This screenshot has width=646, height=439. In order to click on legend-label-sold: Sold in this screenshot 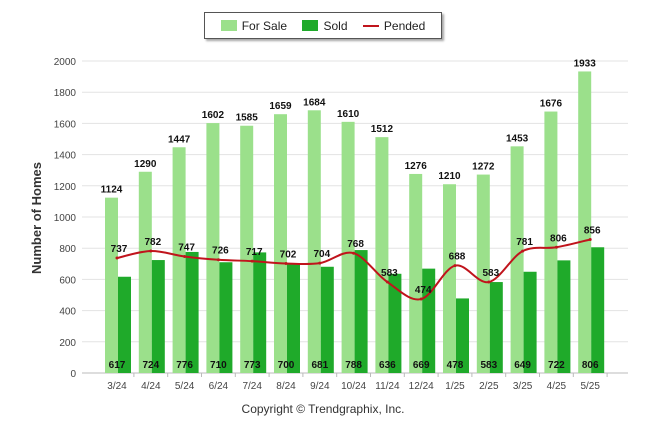, I will do `click(335, 25)`.